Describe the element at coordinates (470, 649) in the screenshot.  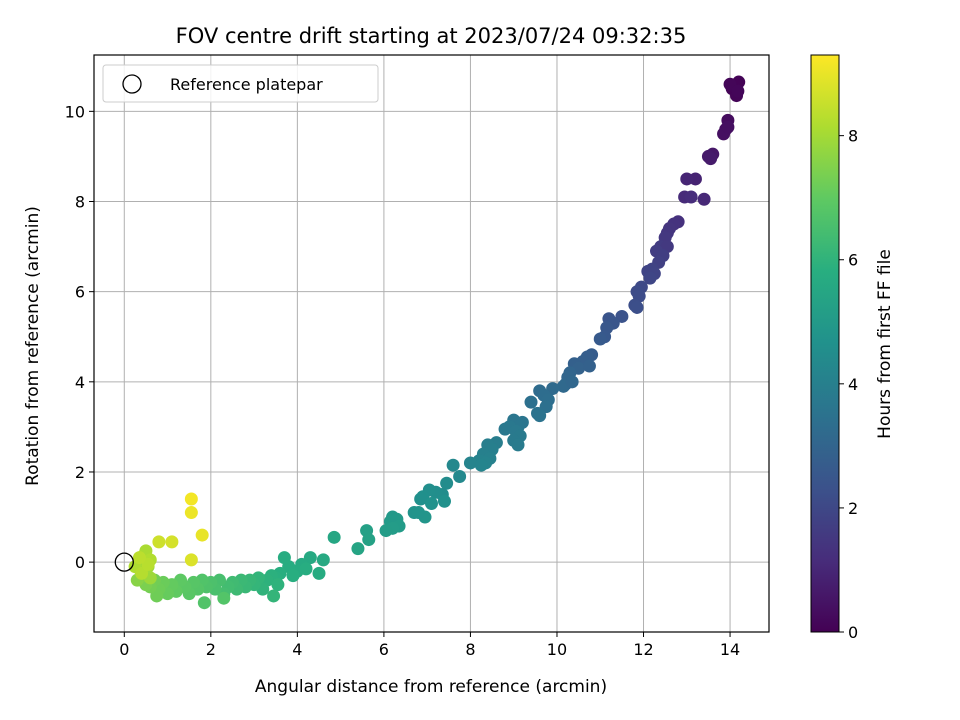
I see `x-tick-label: 8` at that location.